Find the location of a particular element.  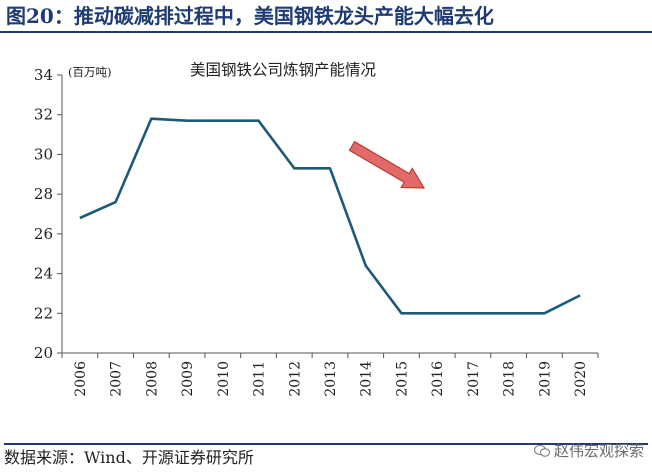

y-axis-unit-label: (百万吨) is located at coordinates (90, 72).